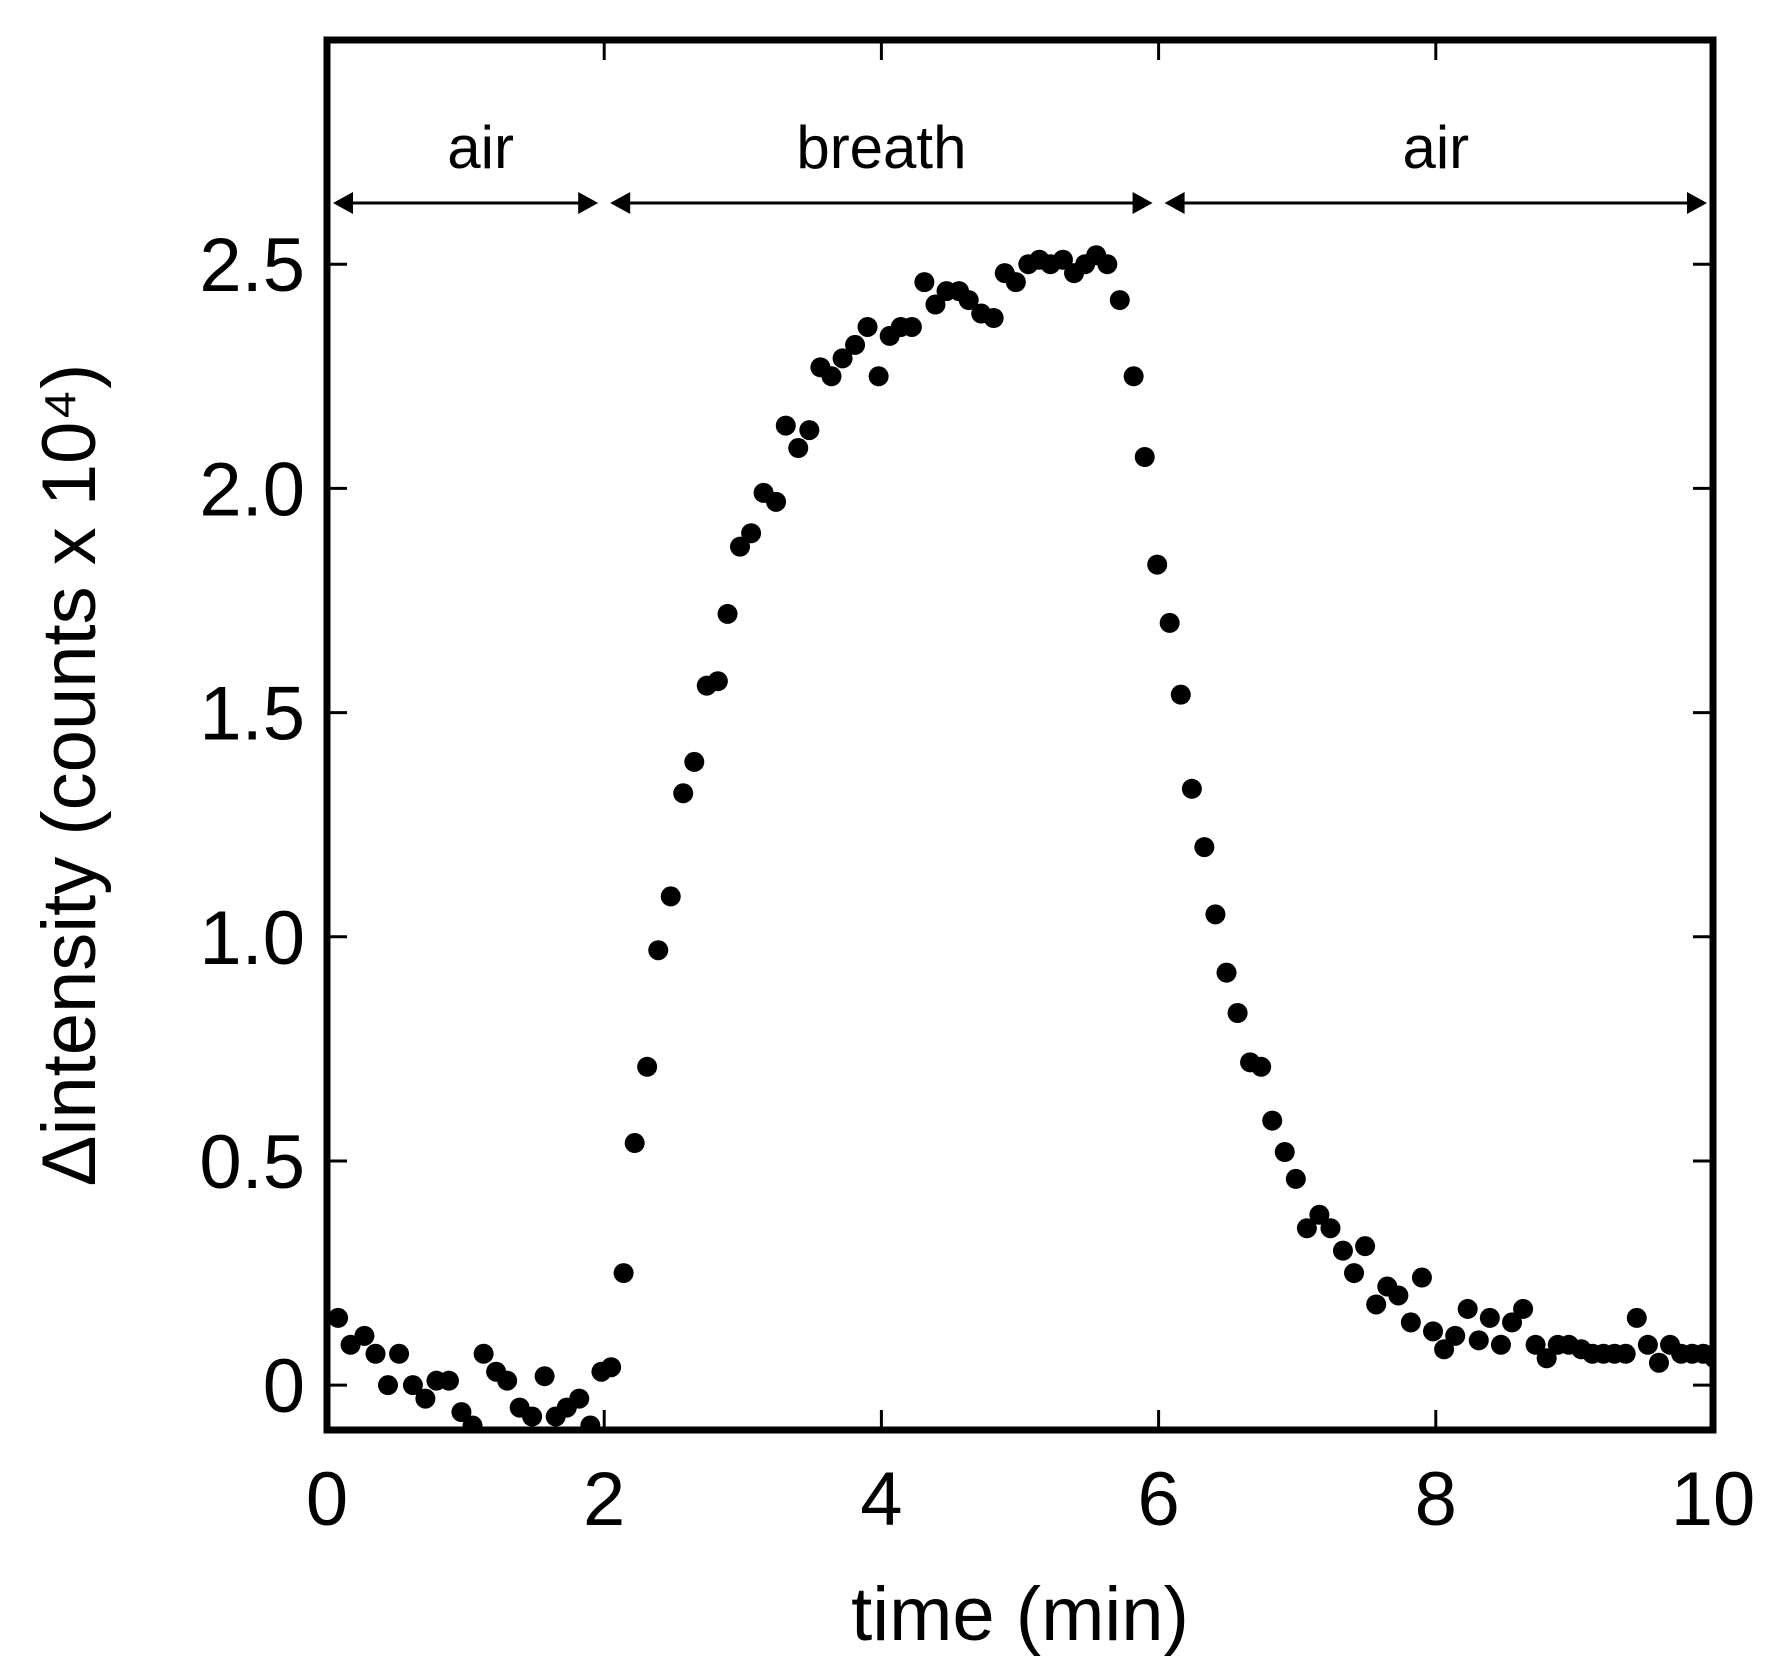  What do you see at coordinates (604, 1499) in the screenshot?
I see `x-tick-label: 2` at bounding box center [604, 1499].